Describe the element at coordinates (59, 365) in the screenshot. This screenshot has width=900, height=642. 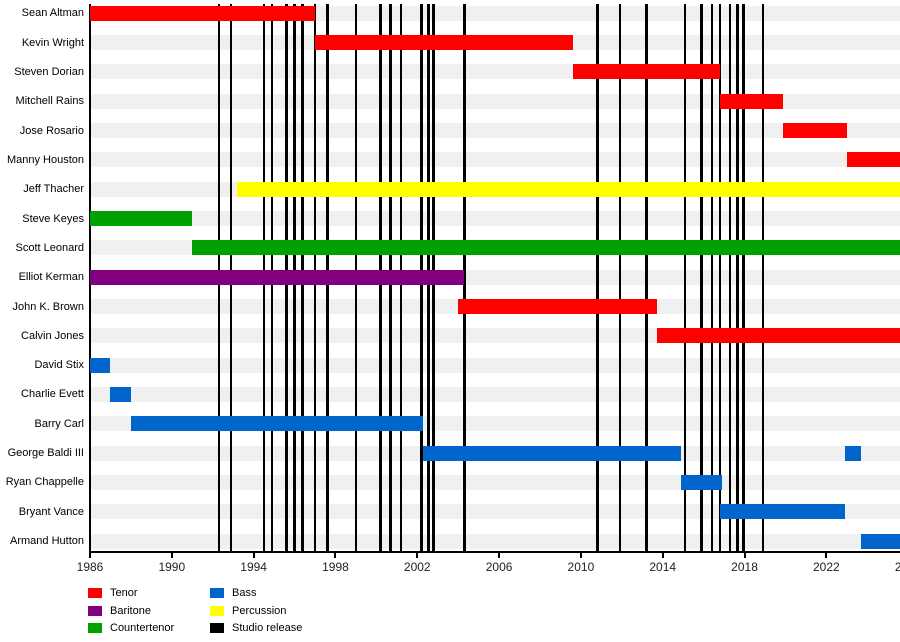
I see `member-name-label: David Stix` at that location.